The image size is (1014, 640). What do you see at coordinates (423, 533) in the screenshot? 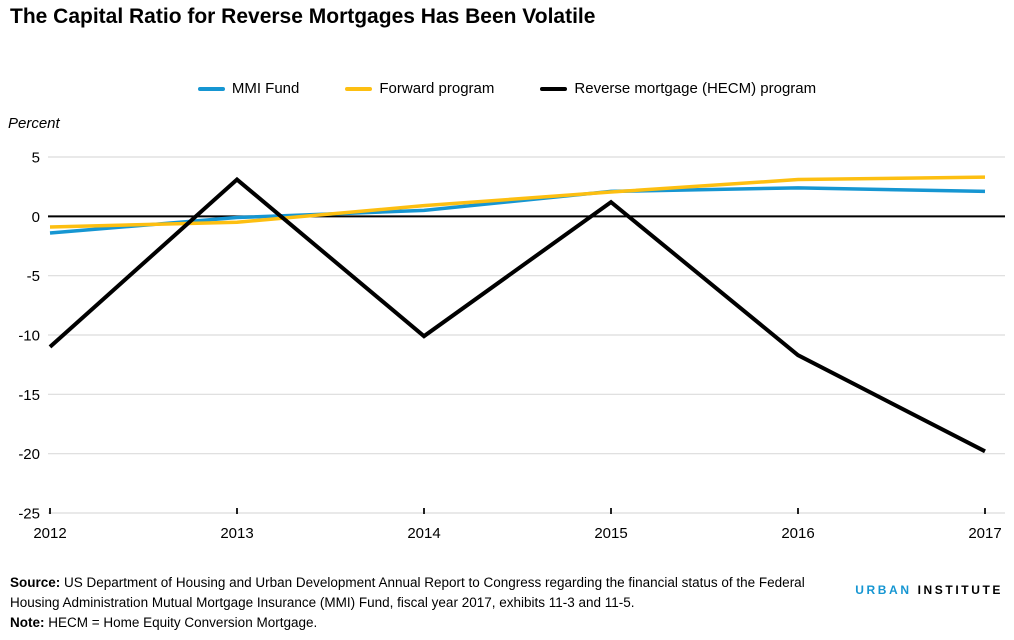
I see `x-tick-label: 2014` at bounding box center [423, 533].